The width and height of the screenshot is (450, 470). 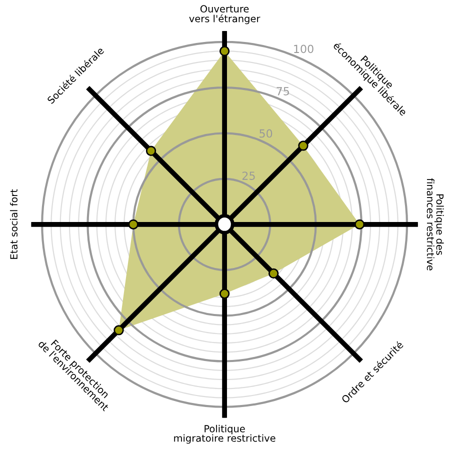 What do you see at coordinates (282, 91) in the screenshot?
I see `y-tick-label: 75` at bounding box center [282, 91].